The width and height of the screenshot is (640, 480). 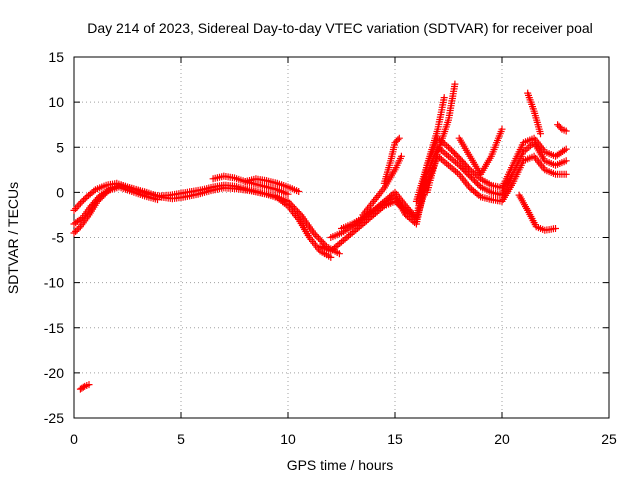 I want to click on y-axis-label: SDTVAR / TECUs, so click(x=13, y=238).